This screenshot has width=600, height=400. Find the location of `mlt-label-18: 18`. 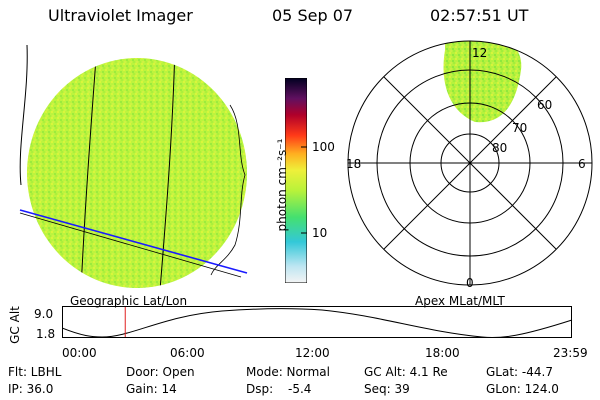

mlt-label-18: 18 is located at coordinates (354, 164).